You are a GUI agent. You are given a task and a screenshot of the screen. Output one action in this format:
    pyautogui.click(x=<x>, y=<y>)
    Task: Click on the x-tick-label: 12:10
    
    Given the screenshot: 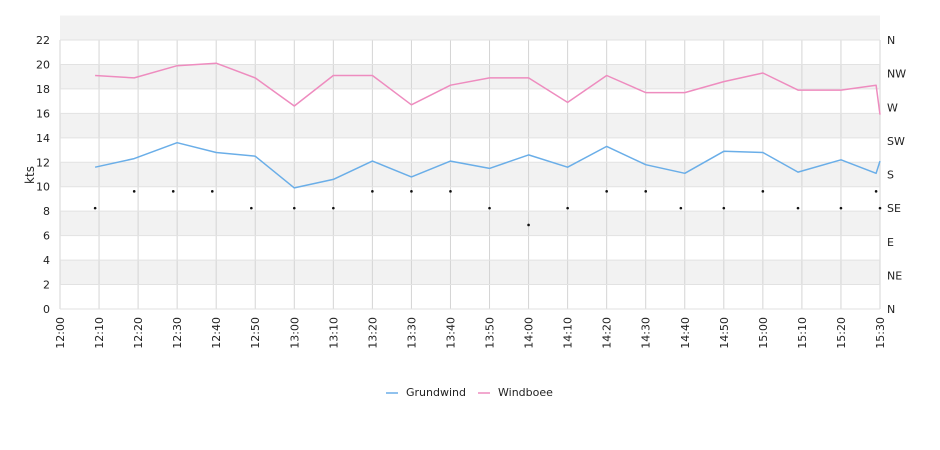 What is the action you would take?
    pyautogui.click(x=99, y=333)
    